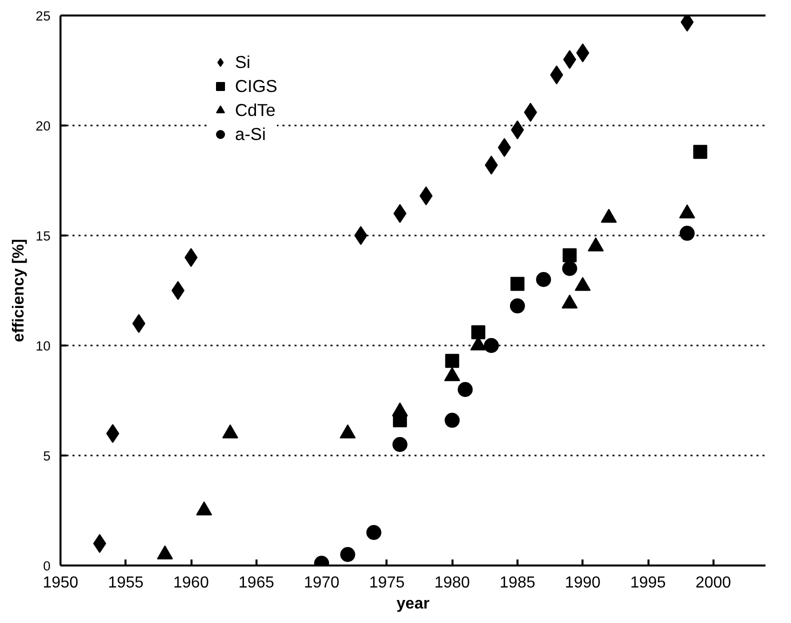 This screenshot has height=623, width=791. What do you see at coordinates (255, 110) in the screenshot?
I see `legend-label: CdTe` at bounding box center [255, 110].